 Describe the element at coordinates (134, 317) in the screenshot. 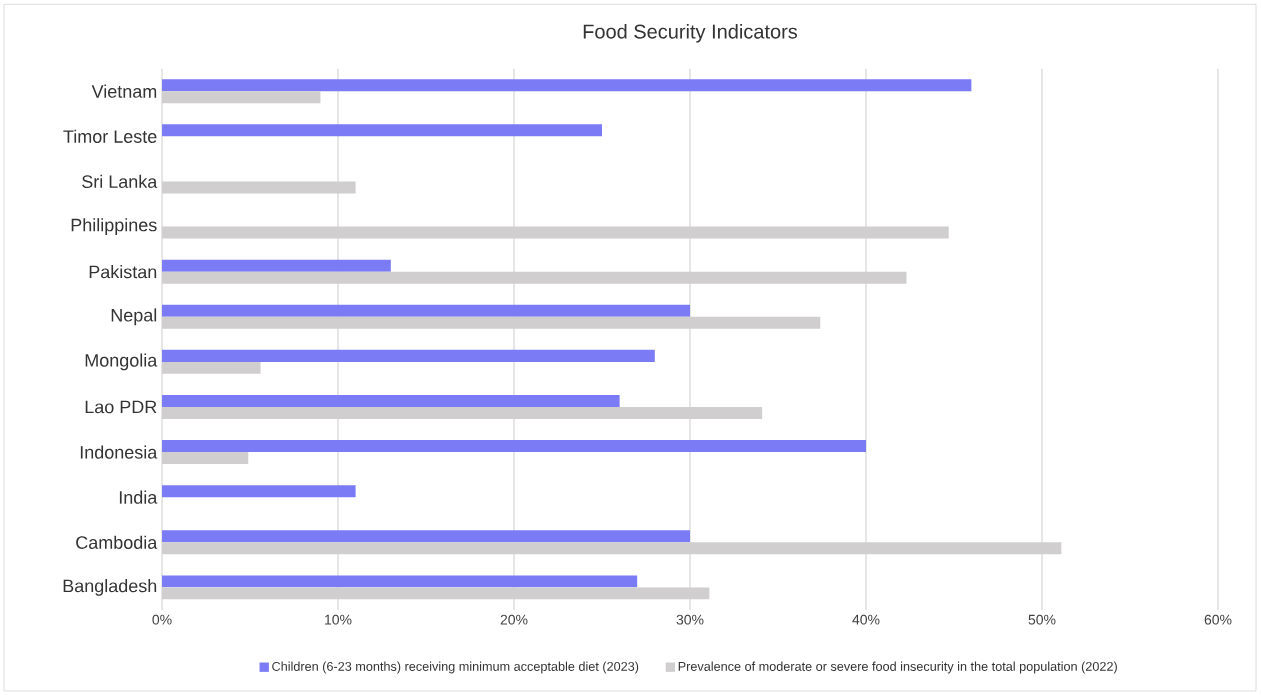

I see `y-tick-label: Nepal` at that location.